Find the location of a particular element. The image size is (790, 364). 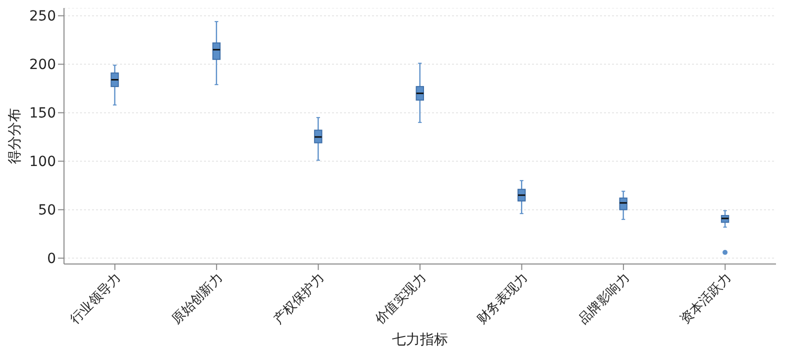

x-tick-label: 原始创新力 is located at coordinates (197, 299).